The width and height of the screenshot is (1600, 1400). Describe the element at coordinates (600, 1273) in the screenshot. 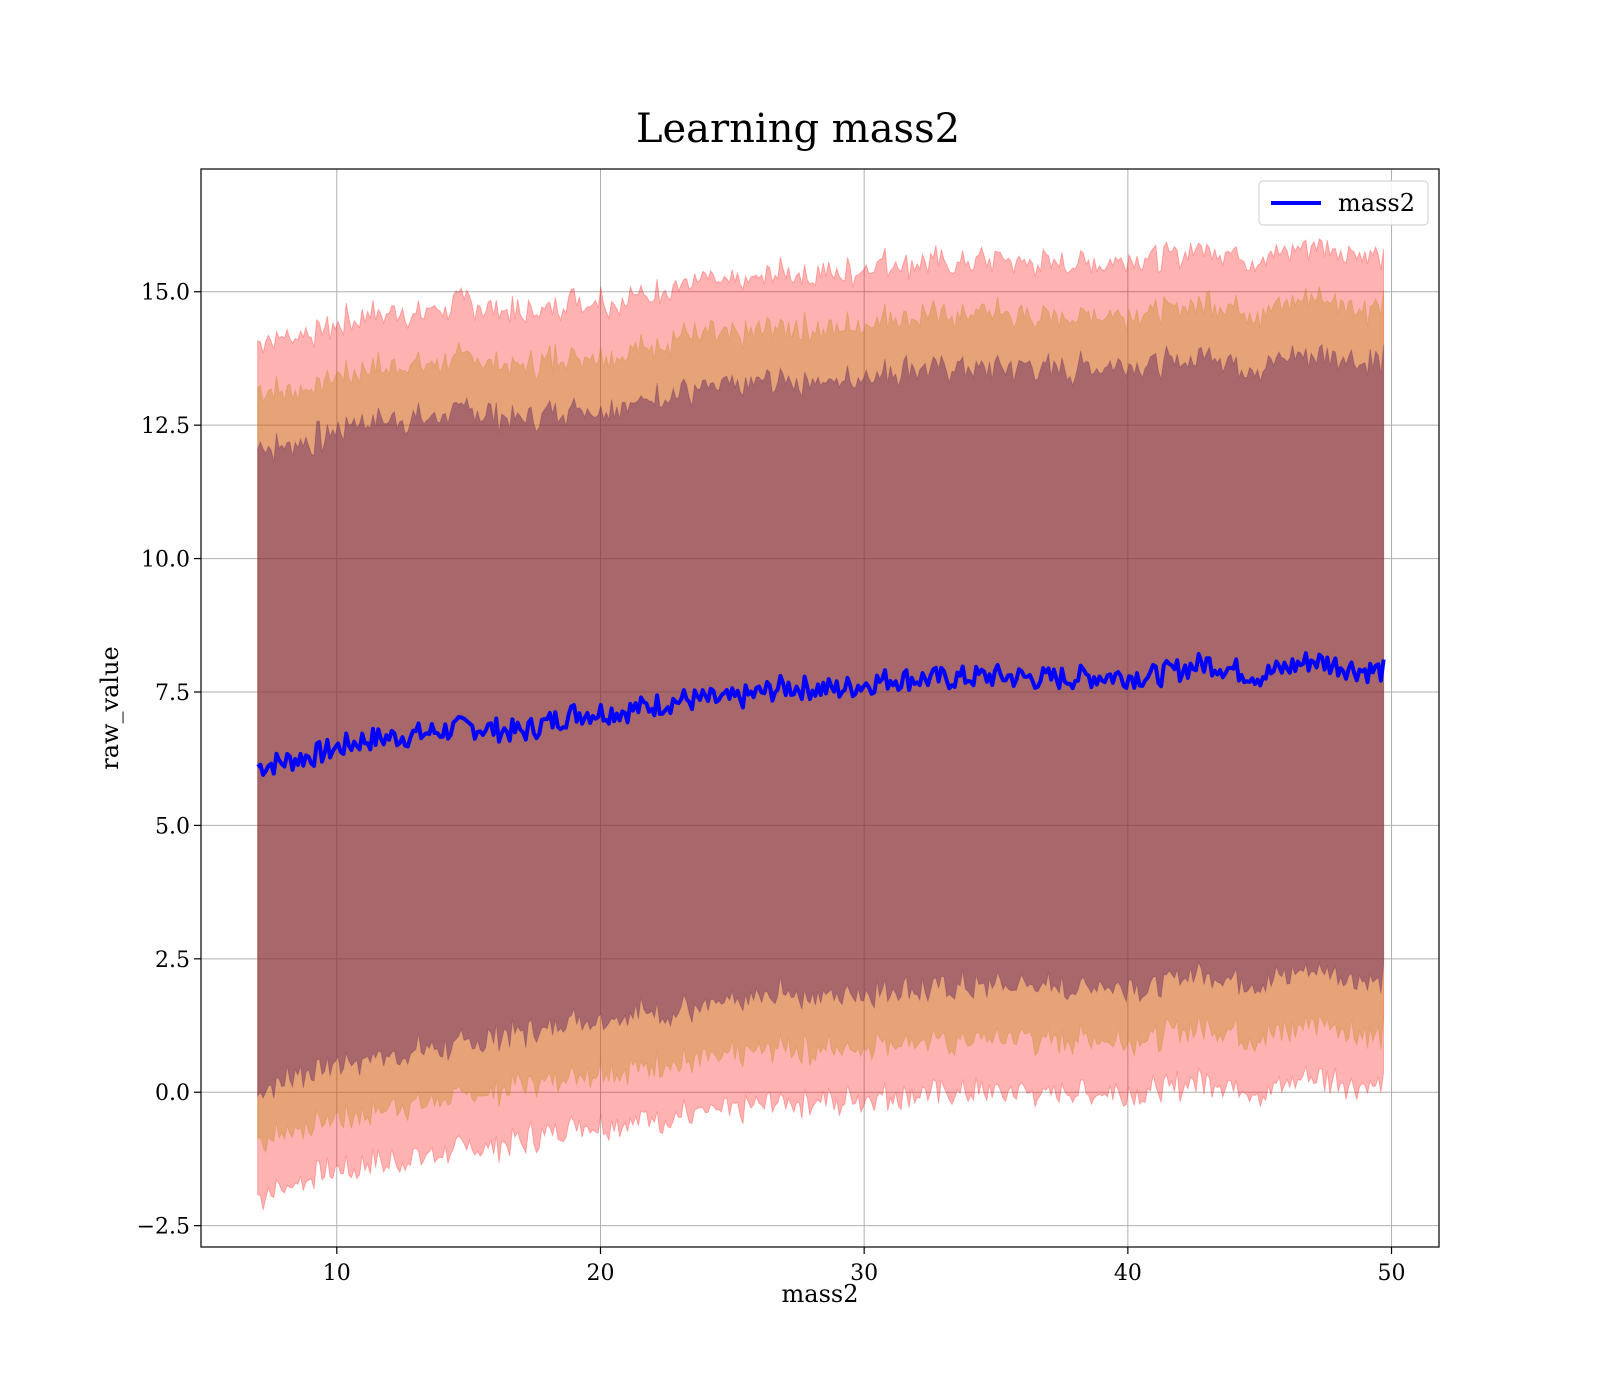

I see `x-tick-label: 20` at that location.